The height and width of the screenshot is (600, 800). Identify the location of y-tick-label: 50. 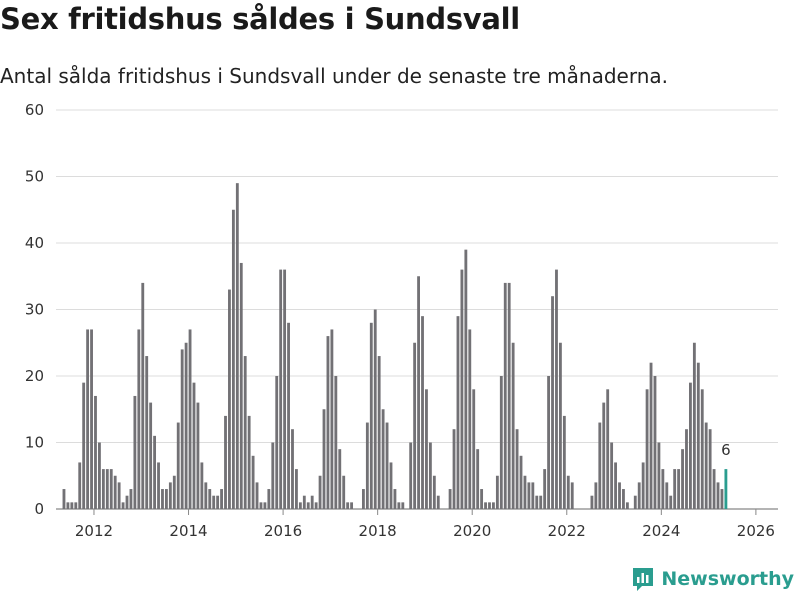
(34, 177).